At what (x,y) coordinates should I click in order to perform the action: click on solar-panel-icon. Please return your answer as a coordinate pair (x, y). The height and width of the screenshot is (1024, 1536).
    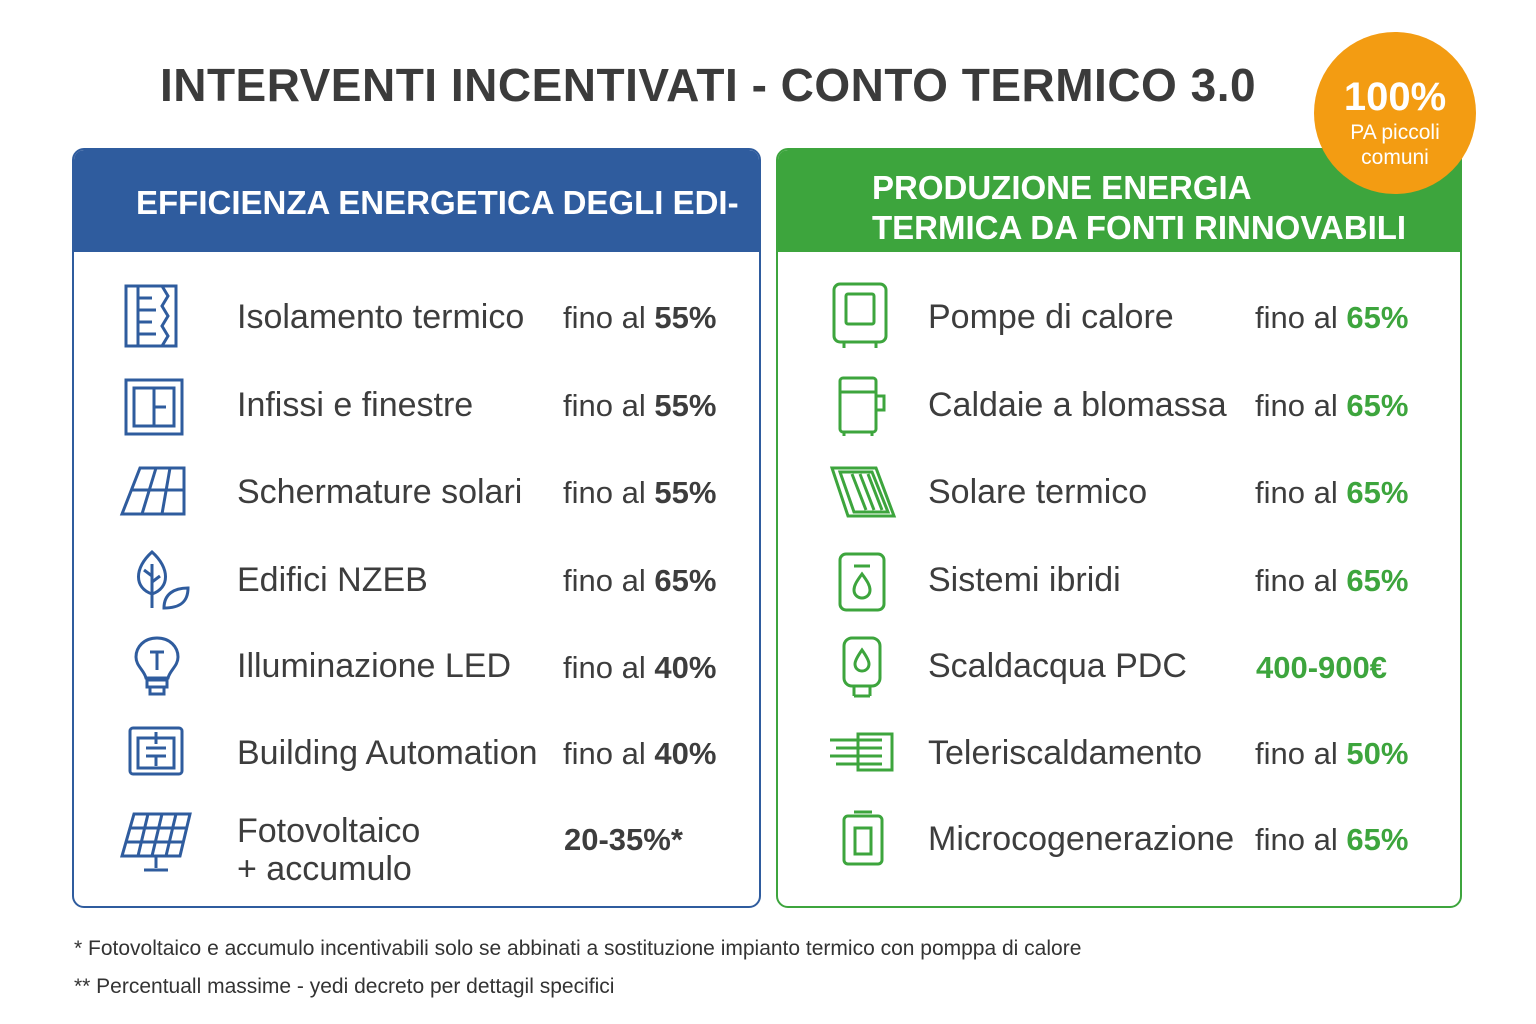
    Looking at the image, I should click on (156, 842).